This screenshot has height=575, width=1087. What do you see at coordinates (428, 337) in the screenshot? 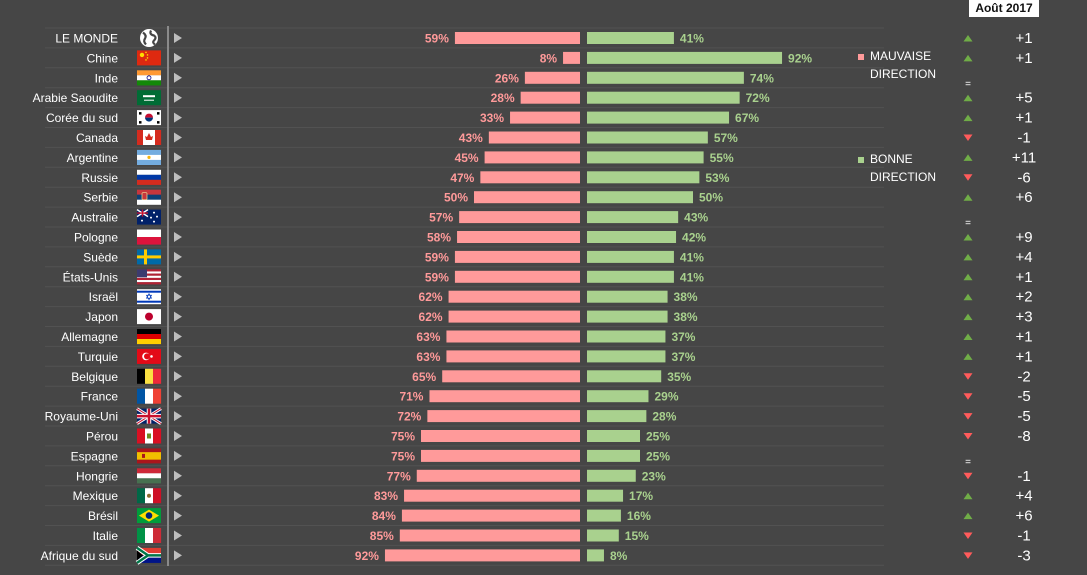
I see `bad-direction-value: 63%` at bounding box center [428, 337].